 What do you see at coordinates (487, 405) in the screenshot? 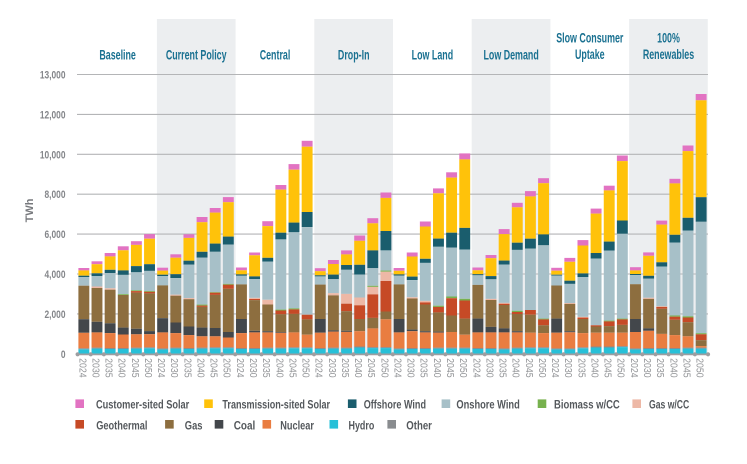
I see `svg-text: Onshore Wind` at bounding box center [487, 405].